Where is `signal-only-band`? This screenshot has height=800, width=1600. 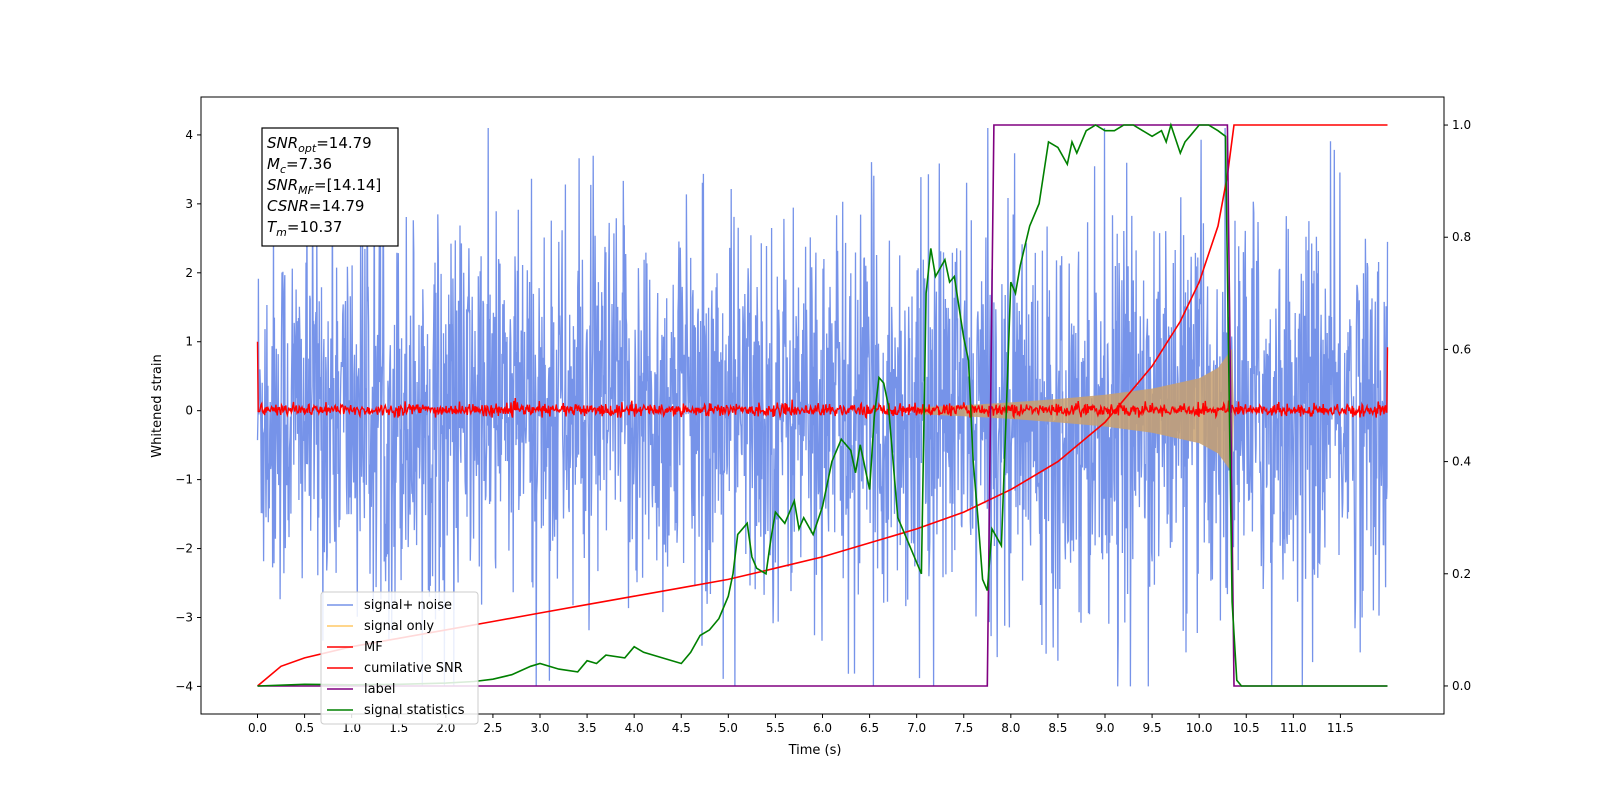 signal-only-band is located at coordinates (1075, 410).